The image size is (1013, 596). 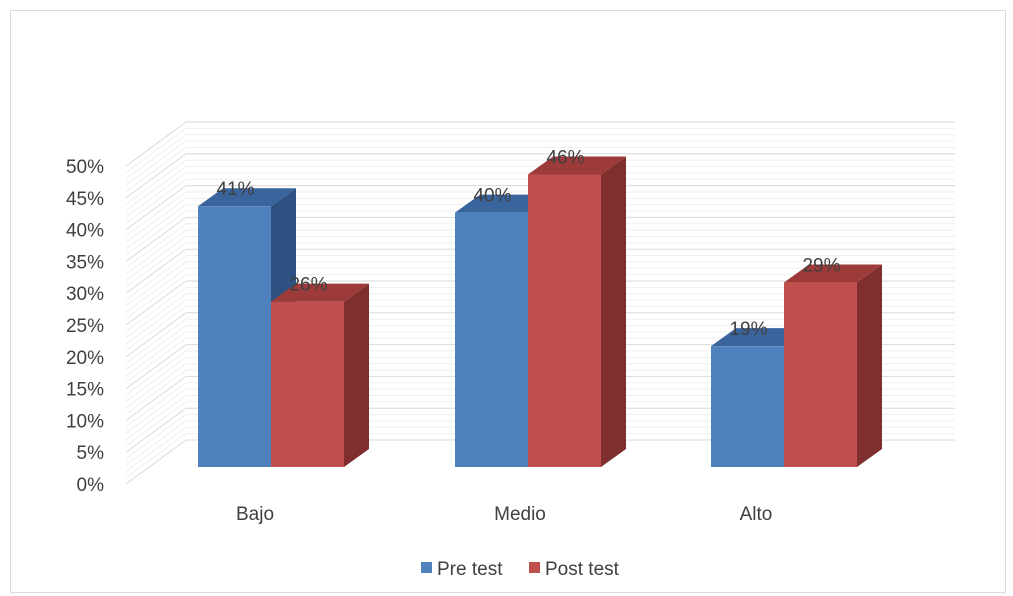 I want to click on data-label: 29%, so click(x=821, y=266).